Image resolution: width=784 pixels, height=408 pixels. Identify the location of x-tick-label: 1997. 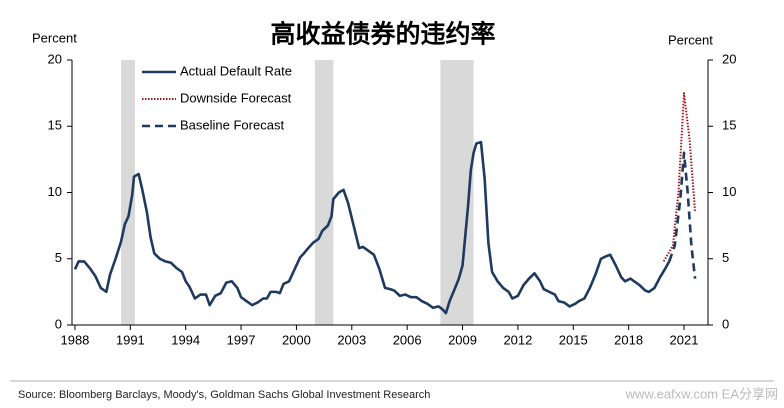
(241, 339).